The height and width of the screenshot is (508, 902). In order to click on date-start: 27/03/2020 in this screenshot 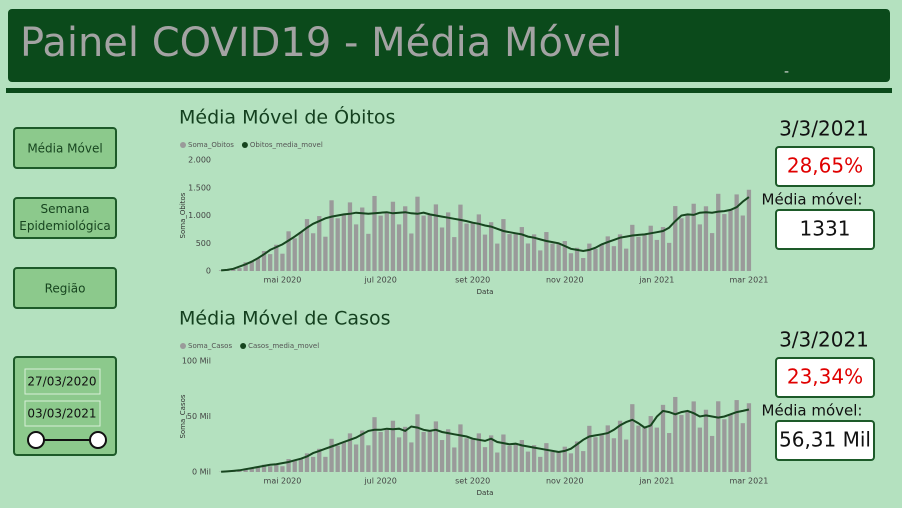, I will do `click(61, 382)`.